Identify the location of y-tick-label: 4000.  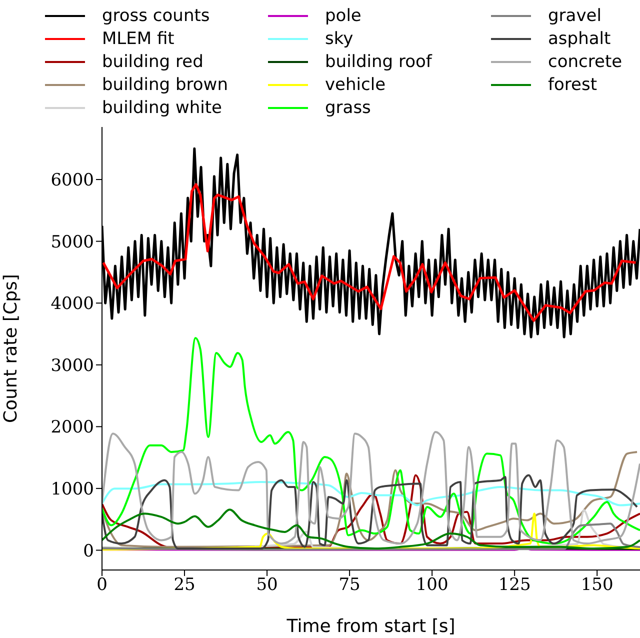
(72, 304).